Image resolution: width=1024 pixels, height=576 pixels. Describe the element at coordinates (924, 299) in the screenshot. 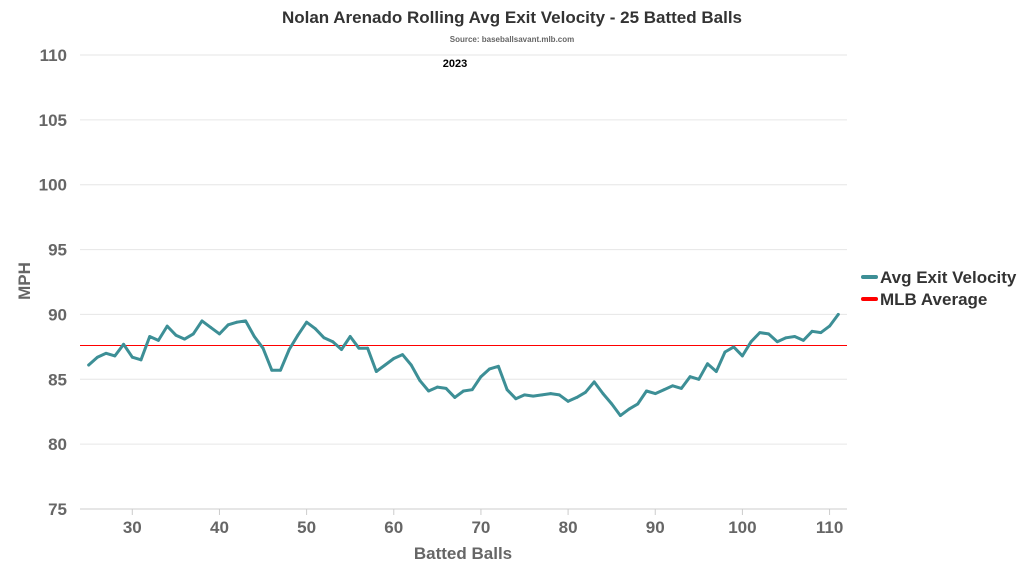

I see `legend-item-mlb-average: MLB Average` at that location.